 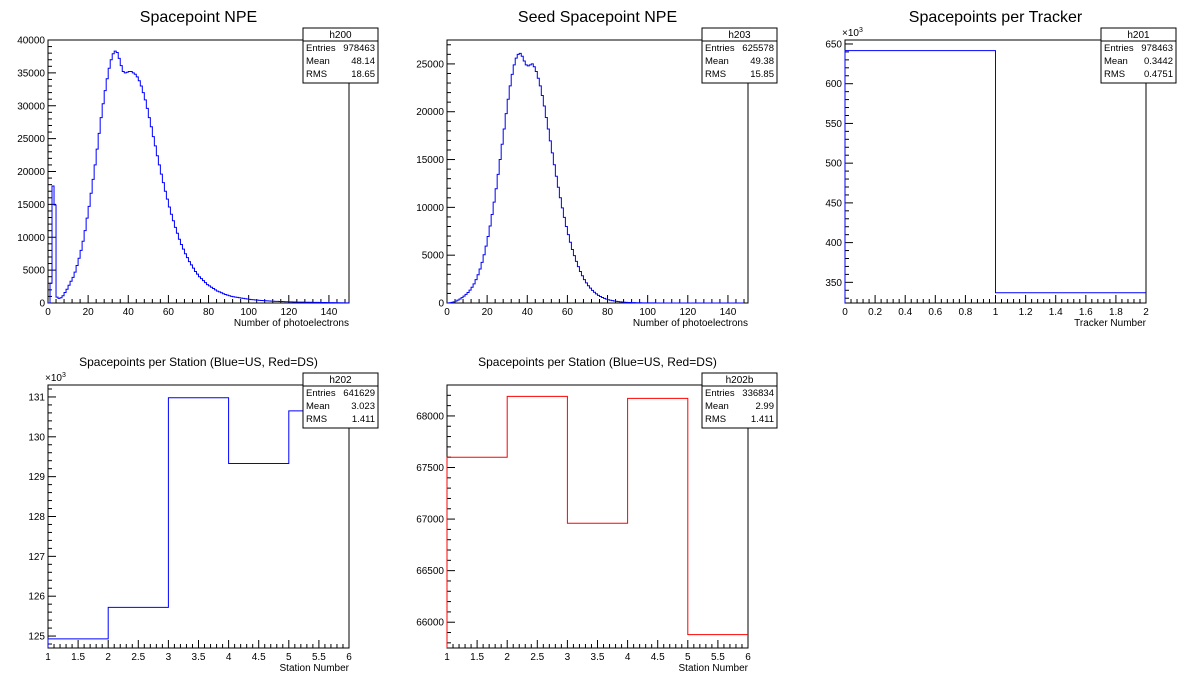 I want to click on y-tick-label: 600, so click(x=833, y=84).